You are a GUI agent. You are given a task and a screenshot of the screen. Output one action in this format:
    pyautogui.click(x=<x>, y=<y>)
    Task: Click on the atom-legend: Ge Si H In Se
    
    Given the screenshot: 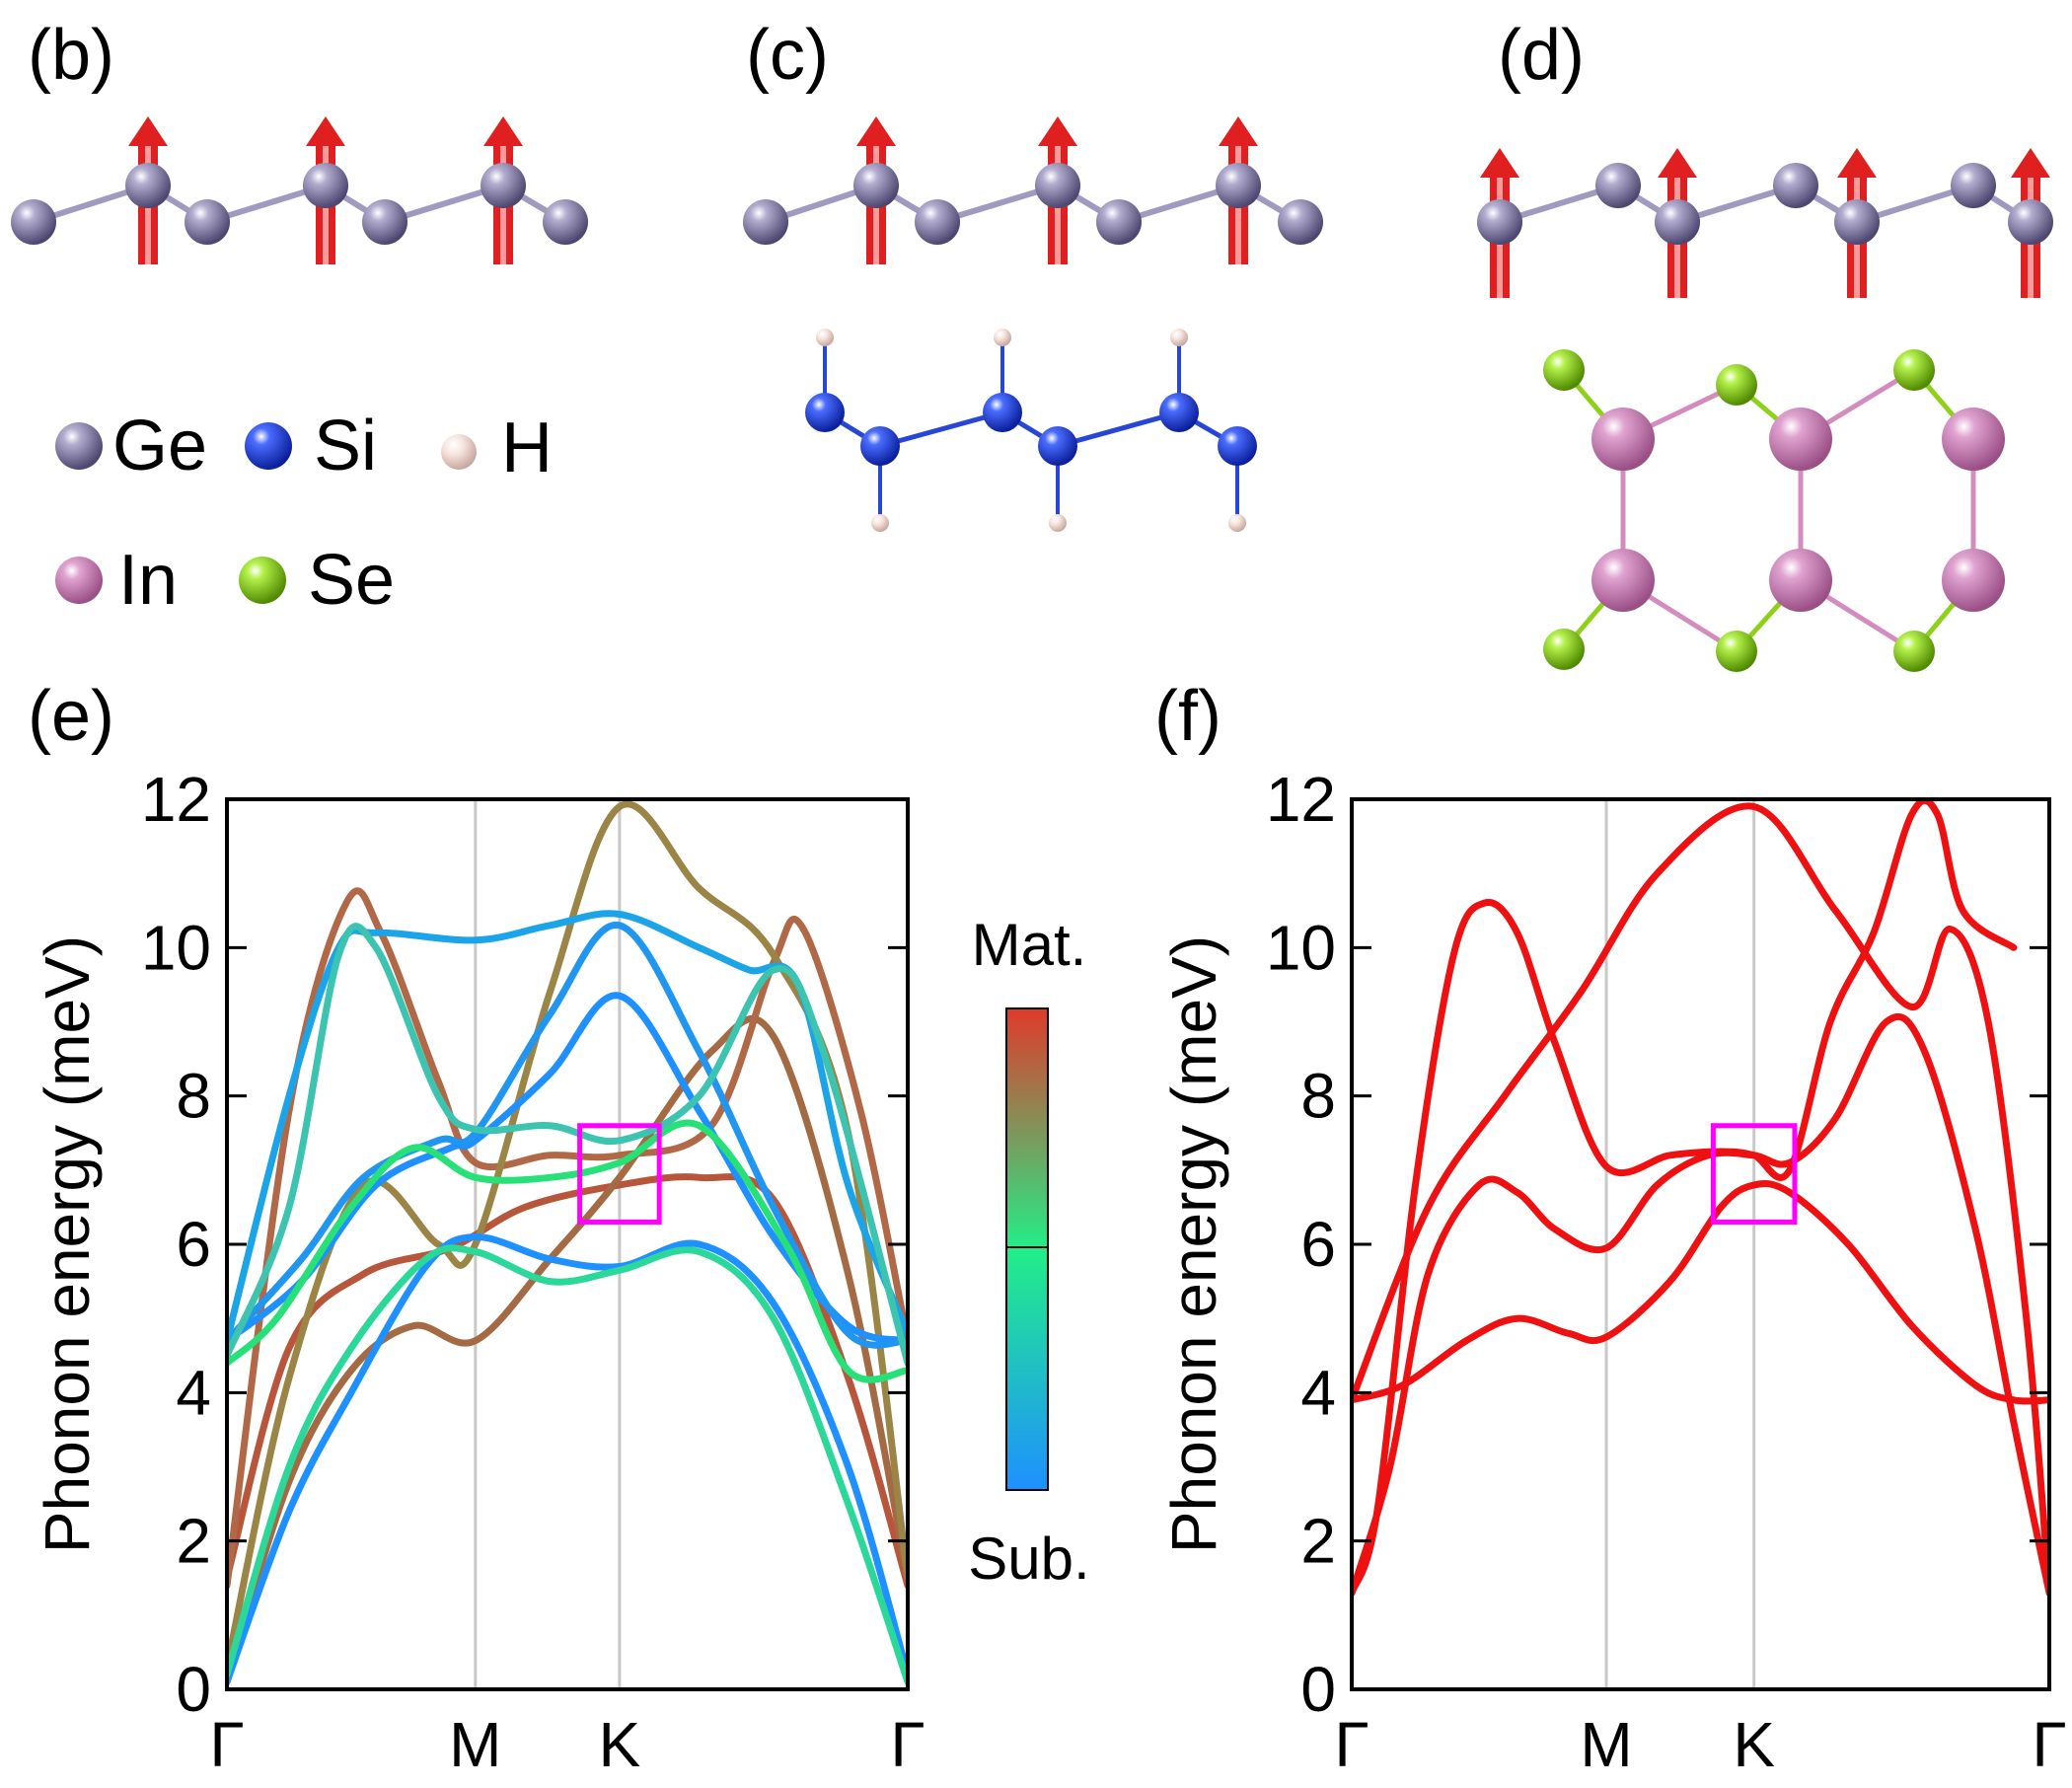 What is the action you would take?
    pyautogui.click(x=304, y=513)
    